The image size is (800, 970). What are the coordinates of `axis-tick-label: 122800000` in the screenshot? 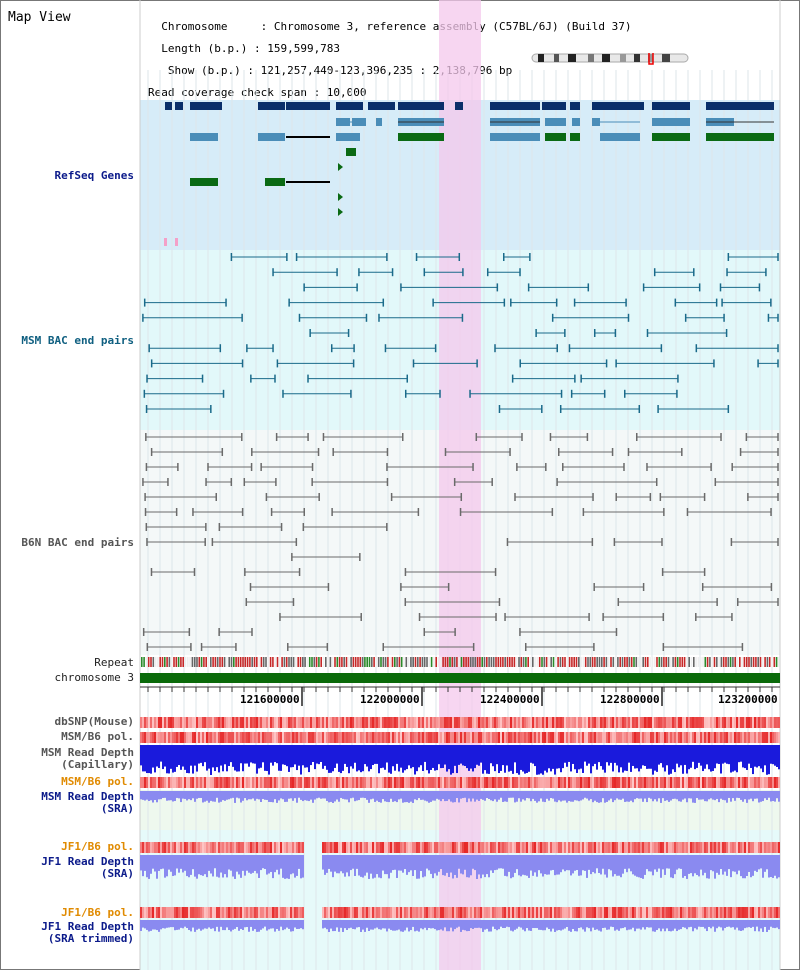 It's located at (630, 699).